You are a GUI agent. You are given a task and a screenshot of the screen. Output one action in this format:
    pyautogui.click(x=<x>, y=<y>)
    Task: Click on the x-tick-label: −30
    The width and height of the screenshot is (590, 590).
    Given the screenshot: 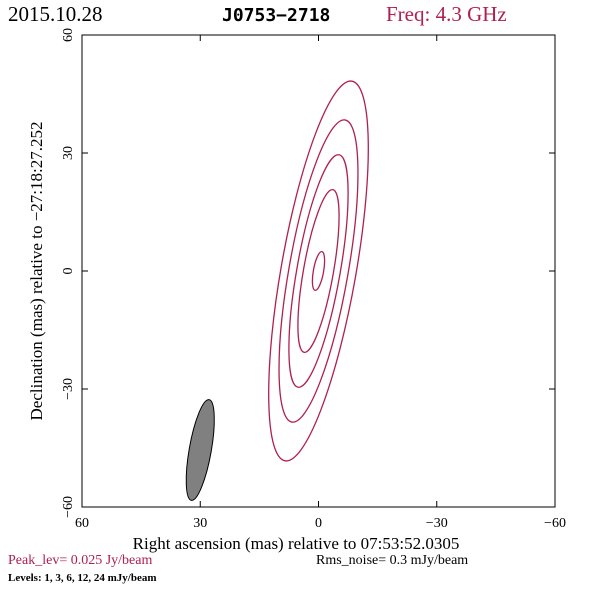 What is the action you would take?
    pyautogui.click(x=437, y=523)
    